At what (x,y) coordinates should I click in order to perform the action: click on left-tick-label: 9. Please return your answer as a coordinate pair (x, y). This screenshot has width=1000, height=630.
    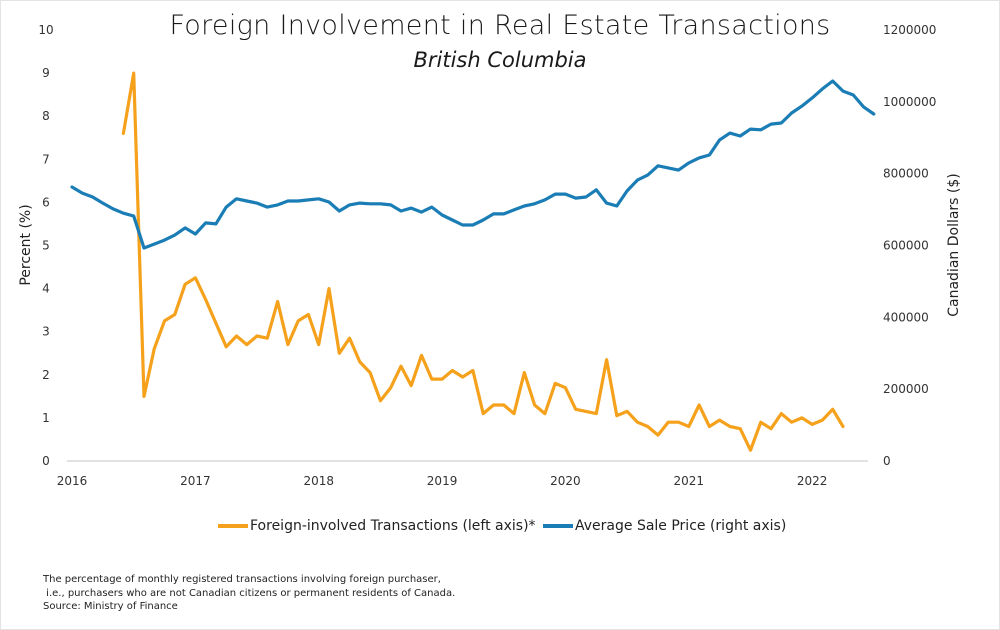
    Looking at the image, I should click on (46, 73).